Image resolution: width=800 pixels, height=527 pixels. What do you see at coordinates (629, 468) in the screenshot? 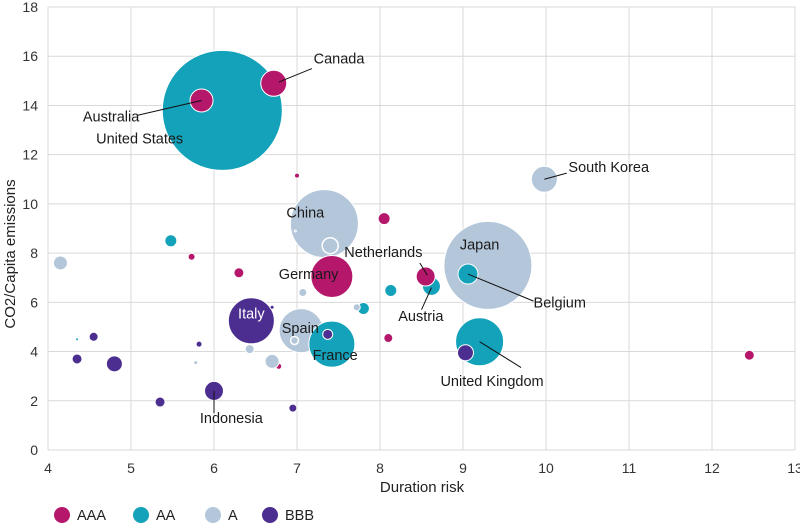
I see `x-tick-label: 11` at bounding box center [629, 468].